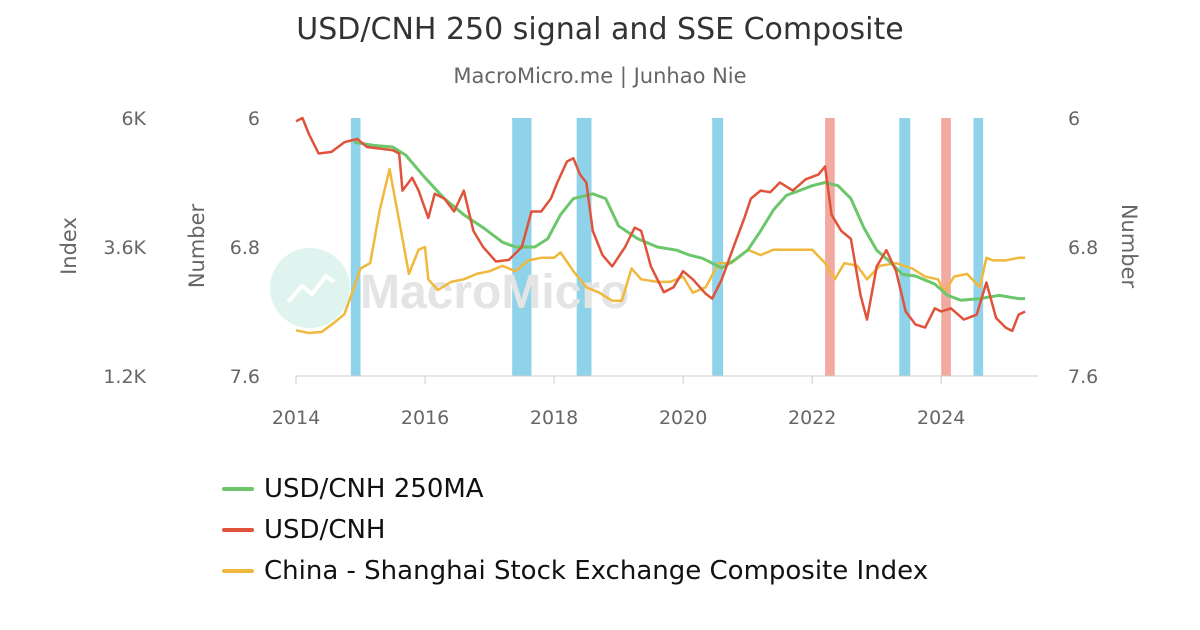 This screenshot has width=1200, height=630. What do you see at coordinates (941, 418) in the screenshot?
I see `x-tick-label-2024: 2024` at bounding box center [941, 418].